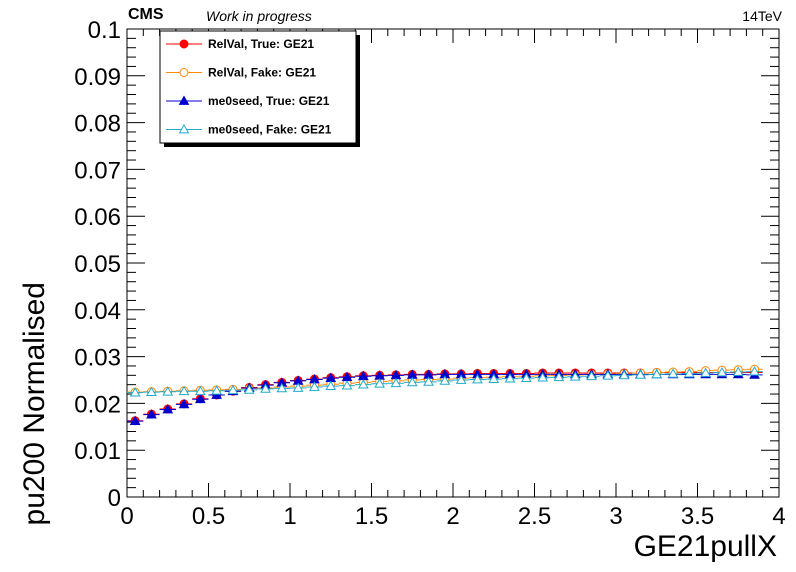 The image size is (796, 572). Describe the element at coordinates (97, 358) in the screenshot. I see `y-tick-label: 0.03` at that location.